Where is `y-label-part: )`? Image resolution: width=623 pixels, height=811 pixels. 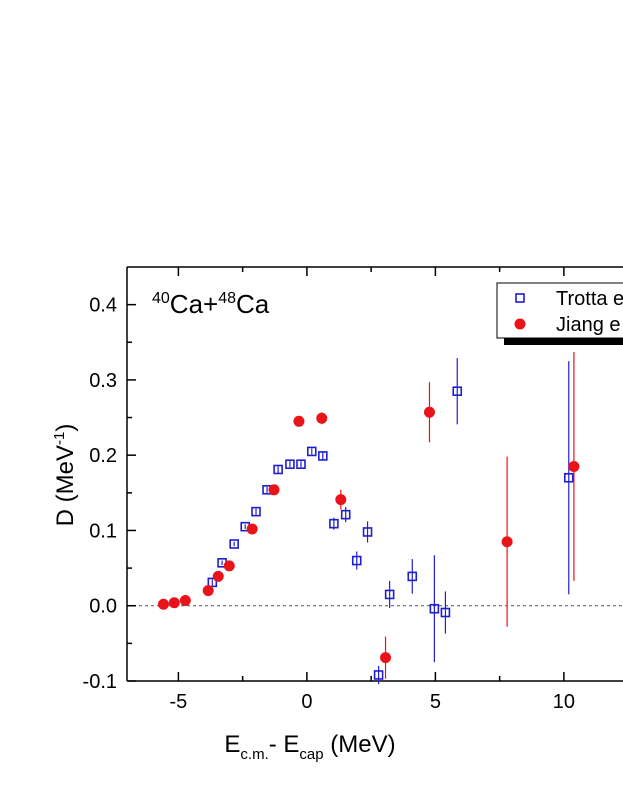 y-label-part: ) is located at coordinates (65, 428).